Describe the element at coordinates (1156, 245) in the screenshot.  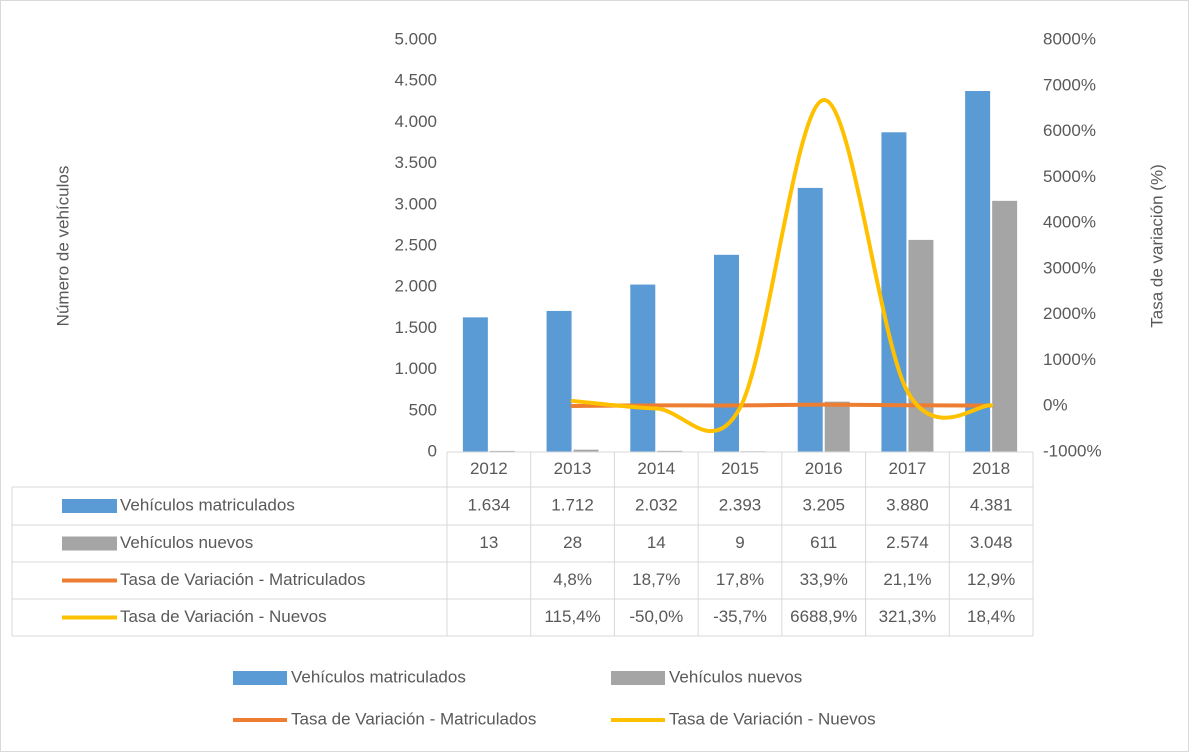
I see `y2-axis-title: Tasa de variación (%)` at that location.